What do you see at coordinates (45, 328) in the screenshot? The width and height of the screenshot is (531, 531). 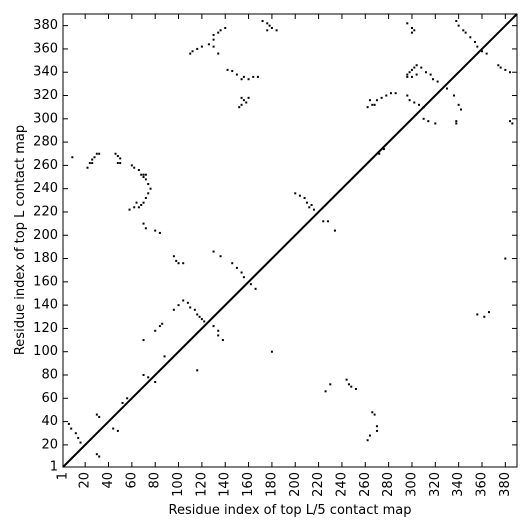 I see `y-tick-label: 120` at bounding box center [45, 328].